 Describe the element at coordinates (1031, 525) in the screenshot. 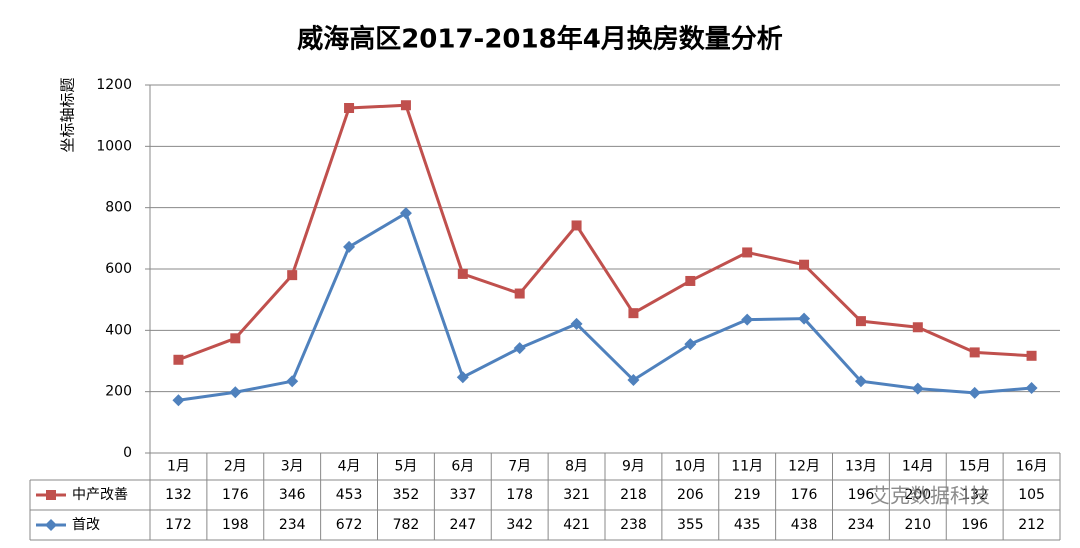

I see `table-value: 212` at that location.